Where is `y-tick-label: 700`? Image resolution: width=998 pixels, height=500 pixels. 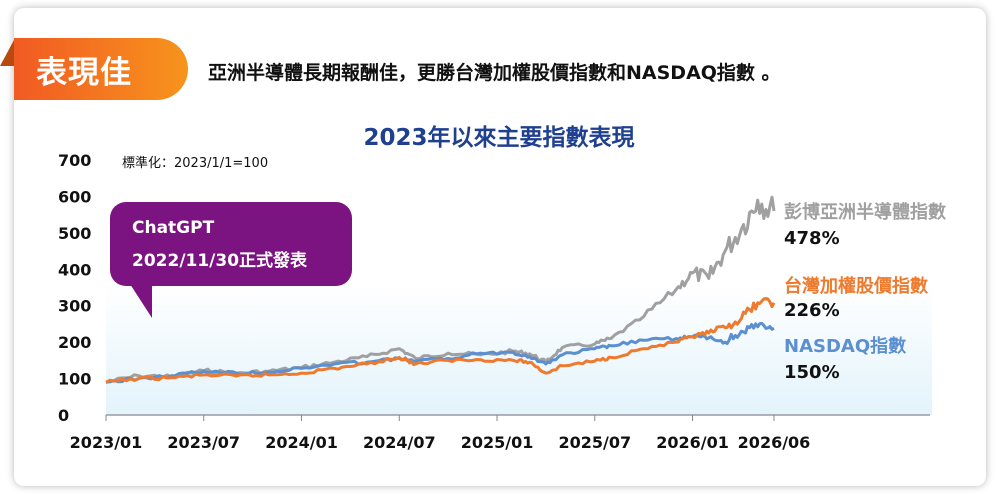 y-tick-label: 700 is located at coordinates (74, 160).